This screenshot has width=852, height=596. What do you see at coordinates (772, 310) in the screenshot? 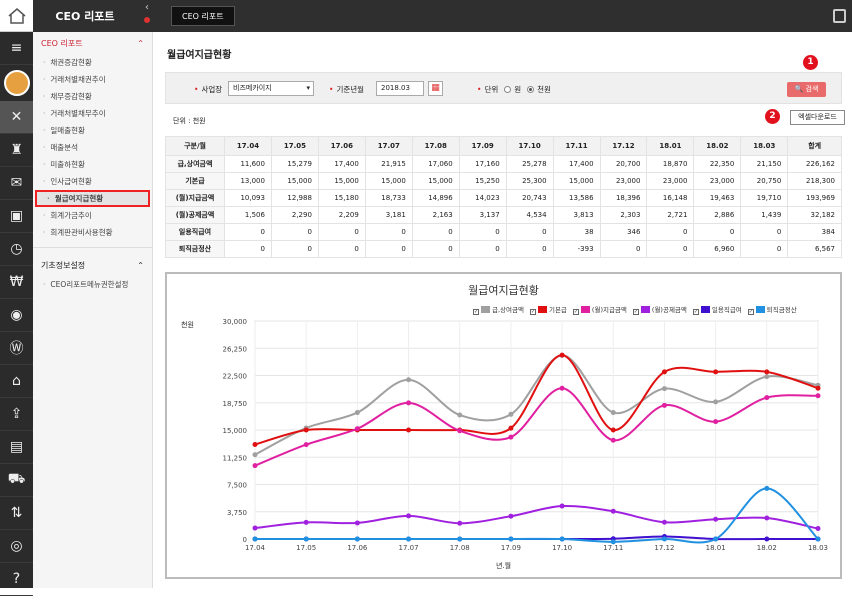
I see `legend-item: ✓ 퇴직금정산` at bounding box center [772, 310].